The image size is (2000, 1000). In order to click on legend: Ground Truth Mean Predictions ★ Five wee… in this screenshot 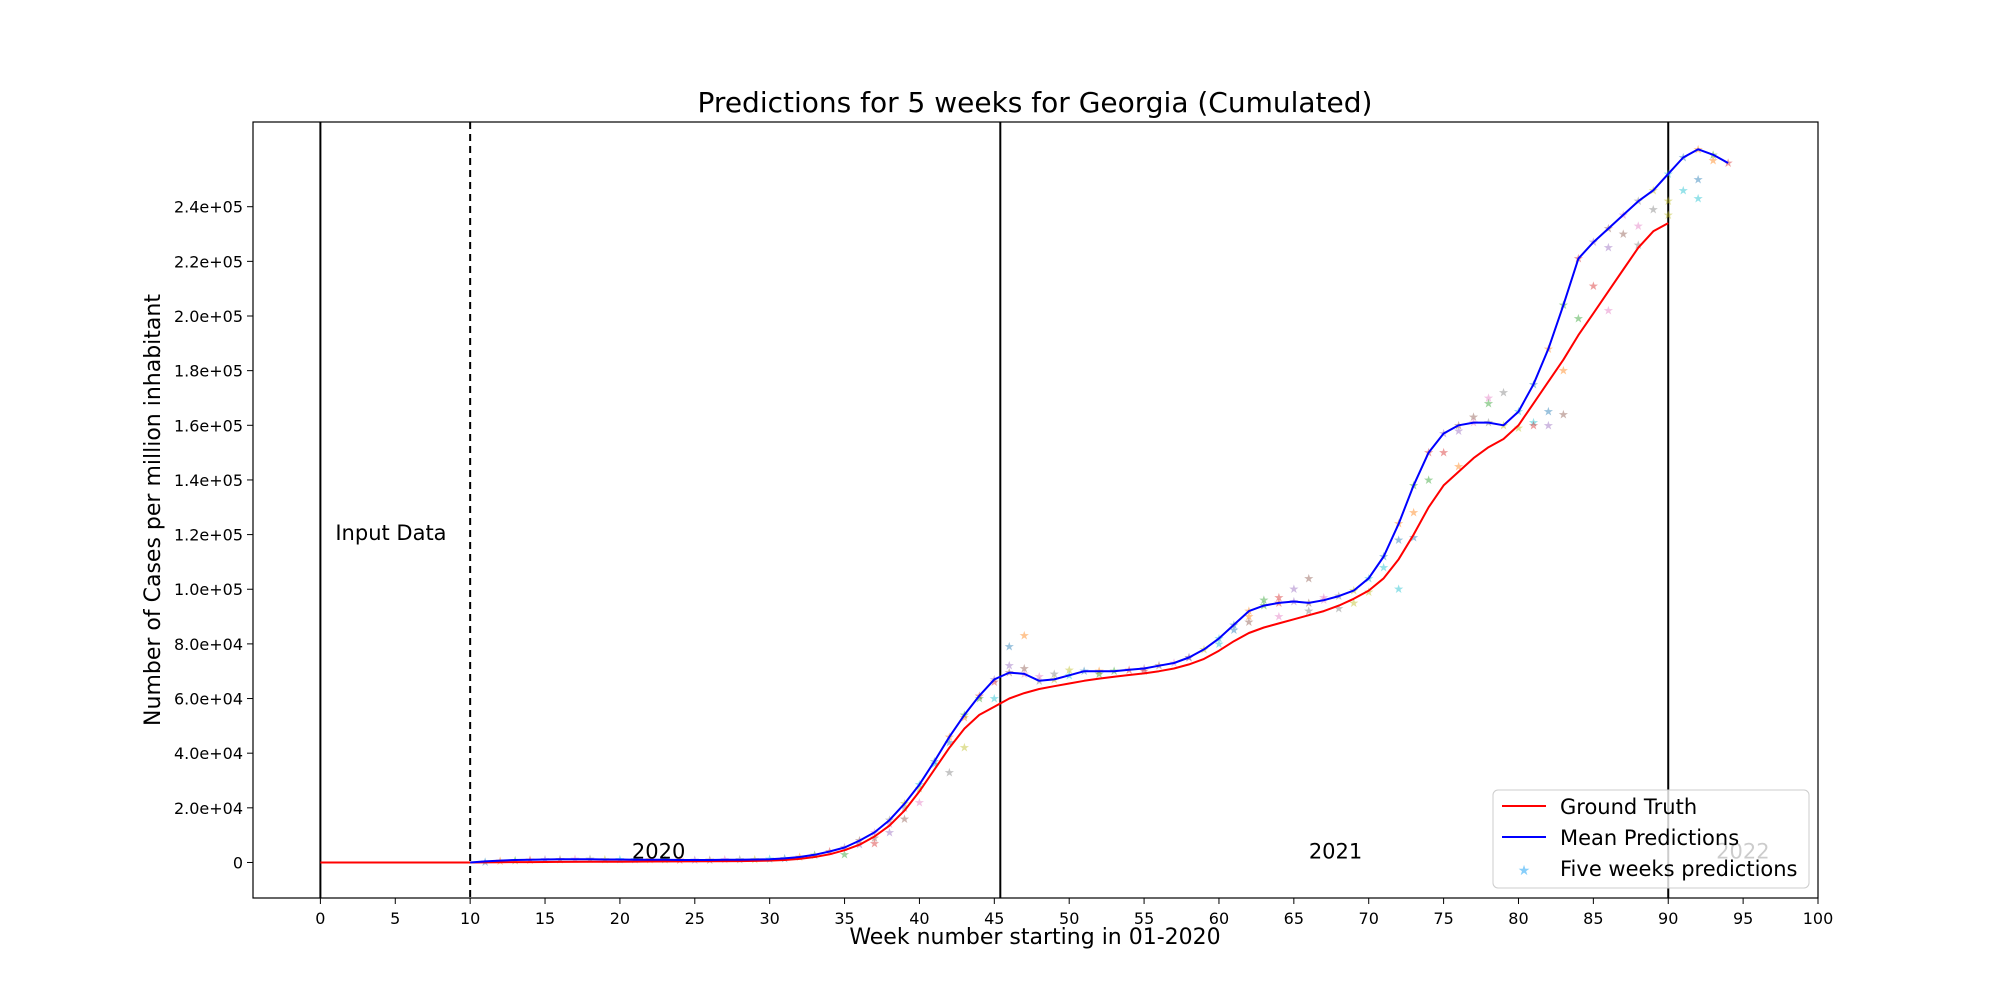, I will do `click(1651, 839)`.